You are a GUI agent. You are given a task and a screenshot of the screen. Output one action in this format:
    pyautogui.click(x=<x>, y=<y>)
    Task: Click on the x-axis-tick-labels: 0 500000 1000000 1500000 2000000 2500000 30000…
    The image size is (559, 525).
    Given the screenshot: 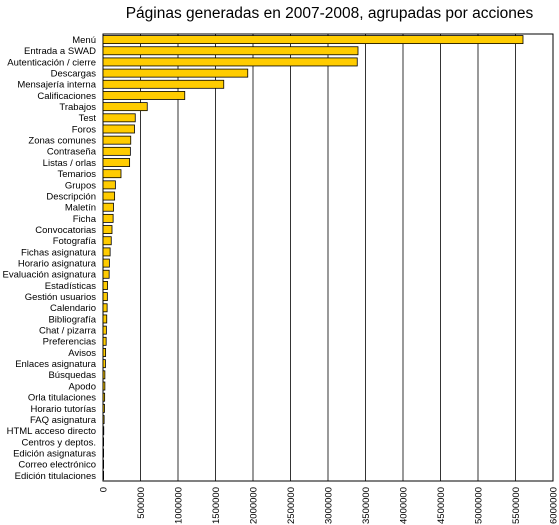 What is the action you would take?
    pyautogui.click(x=329, y=505)
    